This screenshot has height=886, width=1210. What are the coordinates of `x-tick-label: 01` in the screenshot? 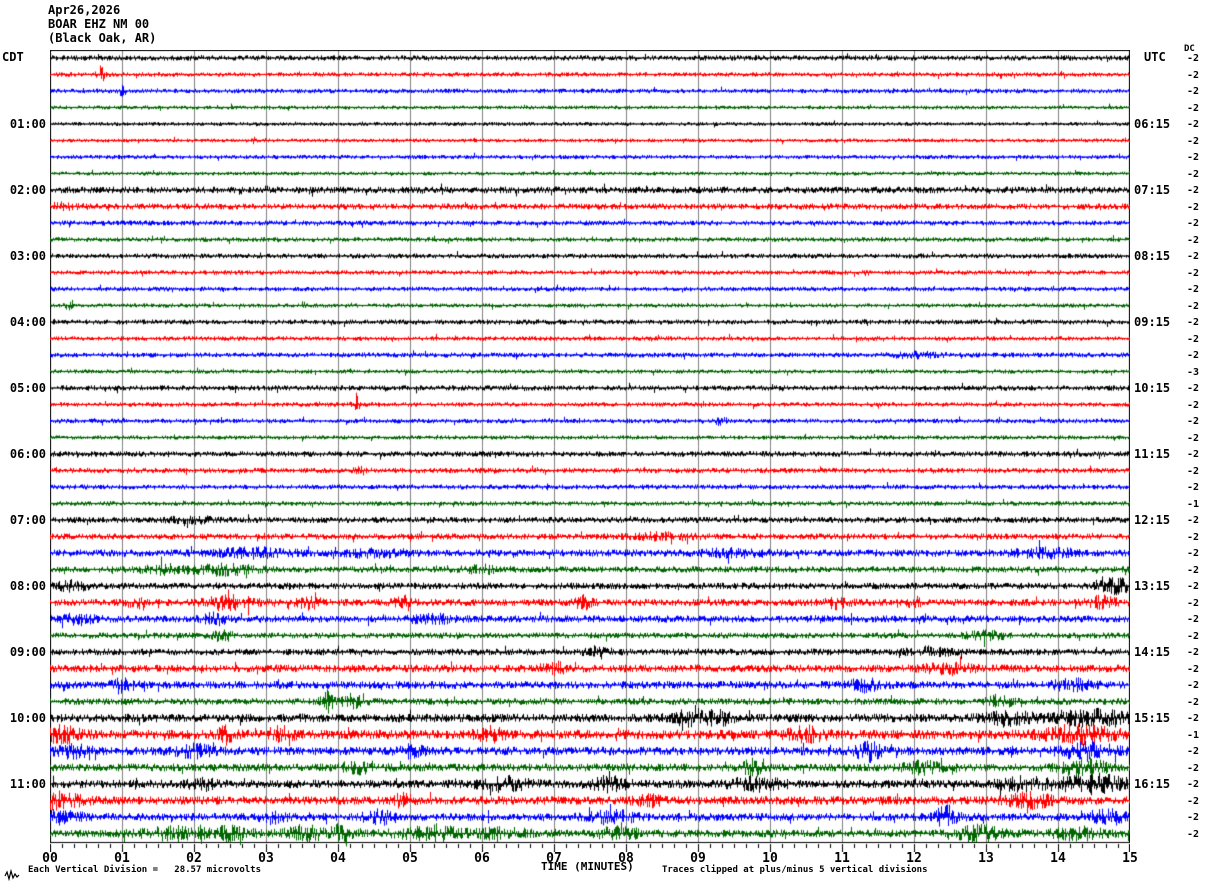 It's located at (122, 858).